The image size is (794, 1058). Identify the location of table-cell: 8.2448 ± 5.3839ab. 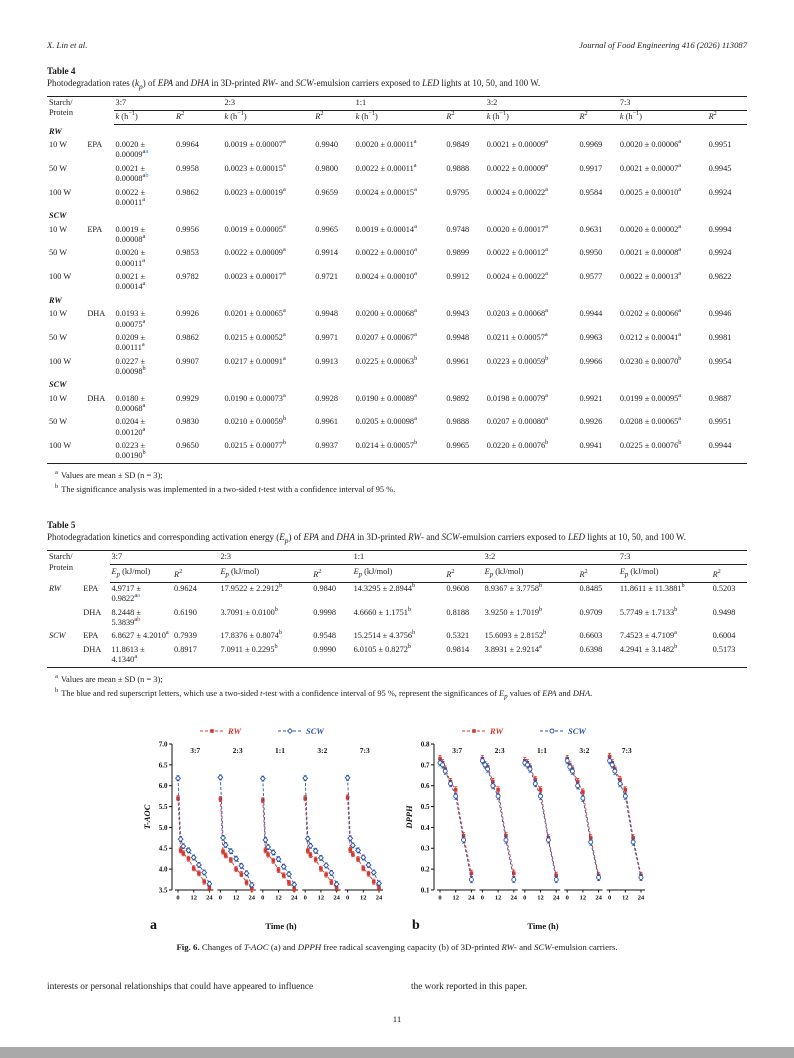
(126, 617).